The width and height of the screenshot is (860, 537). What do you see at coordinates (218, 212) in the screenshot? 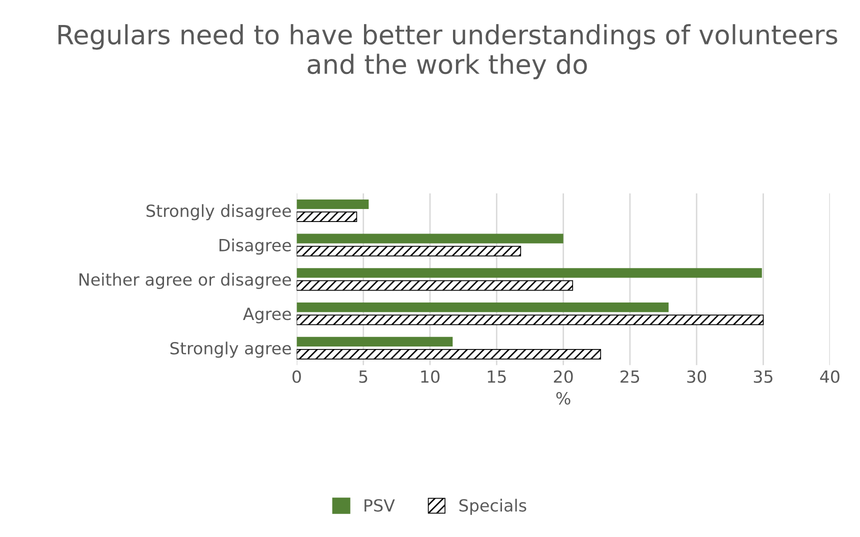
I see `y-tick-label: Strongly disagree` at bounding box center [218, 212].